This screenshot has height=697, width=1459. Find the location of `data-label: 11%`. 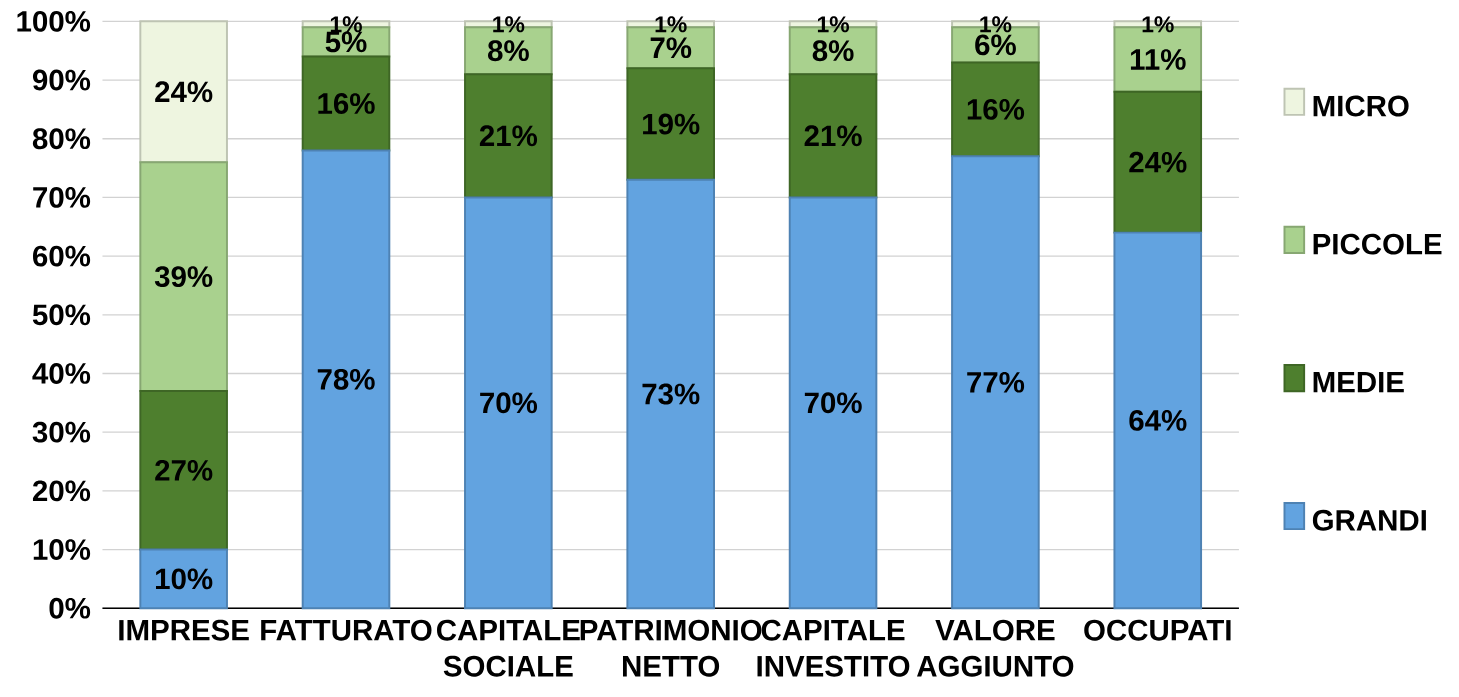

data-label: 11% is located at coordinates (1158, 59).